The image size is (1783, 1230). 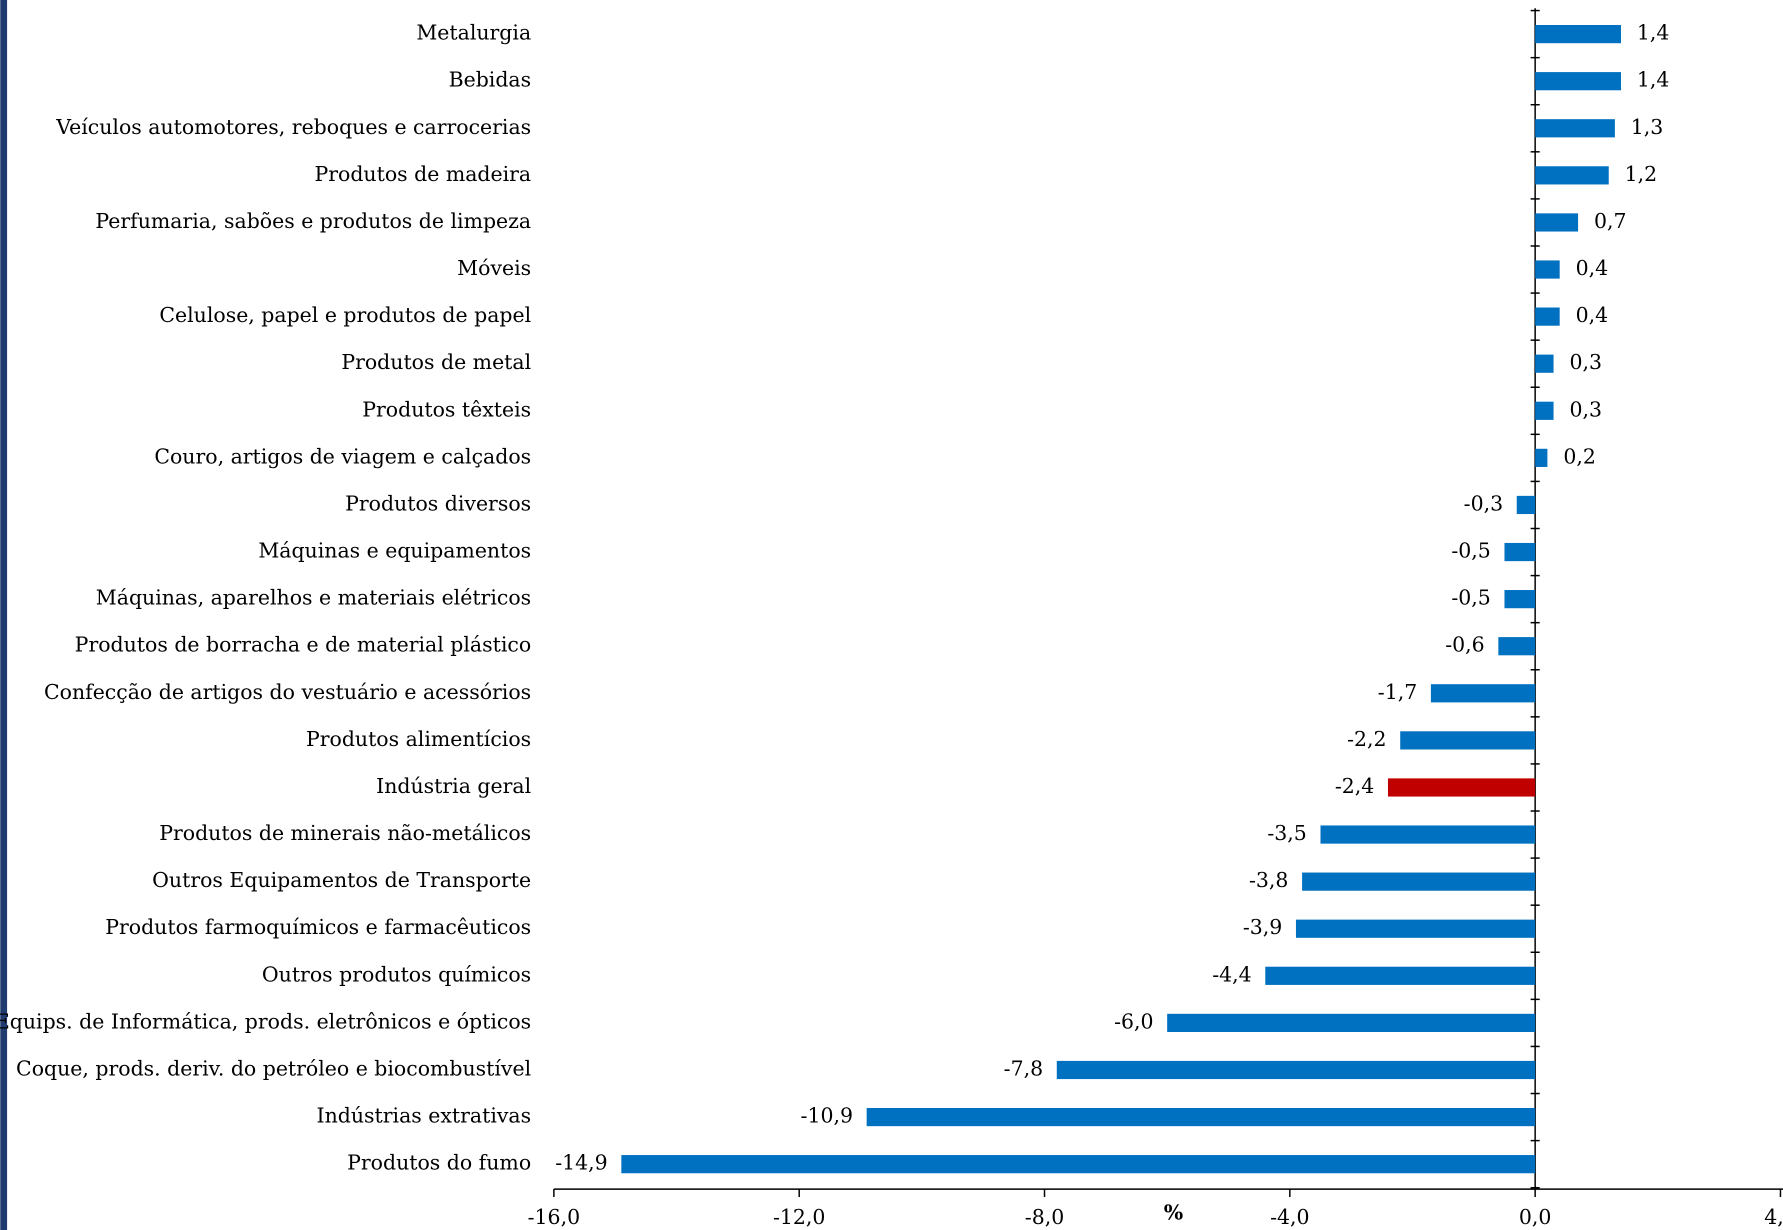 What do you see at coordinates (799, 1217) in the screenshot?
I see `x-tick-label: -12,0` at bounding box center [799, 1217].